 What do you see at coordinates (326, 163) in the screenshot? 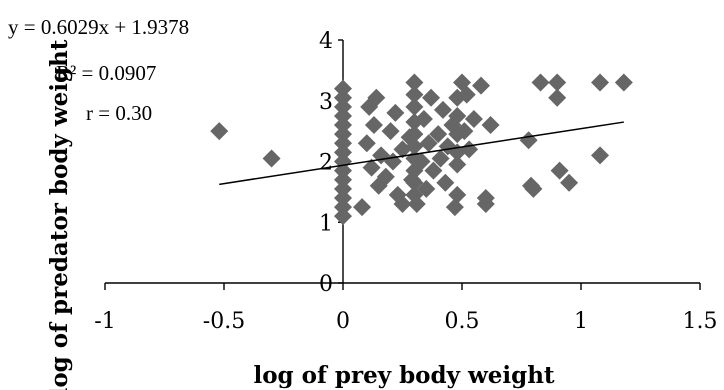
I see `y-tick-label: 2` at bounding box center [326, 163].